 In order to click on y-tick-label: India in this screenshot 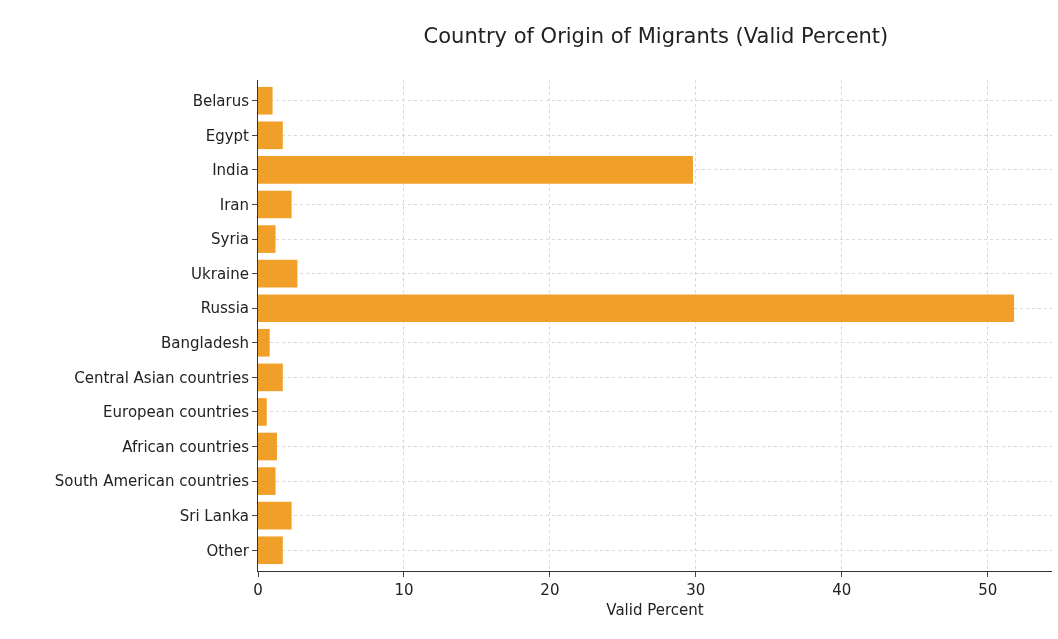, I will do `click(230, 170)`.